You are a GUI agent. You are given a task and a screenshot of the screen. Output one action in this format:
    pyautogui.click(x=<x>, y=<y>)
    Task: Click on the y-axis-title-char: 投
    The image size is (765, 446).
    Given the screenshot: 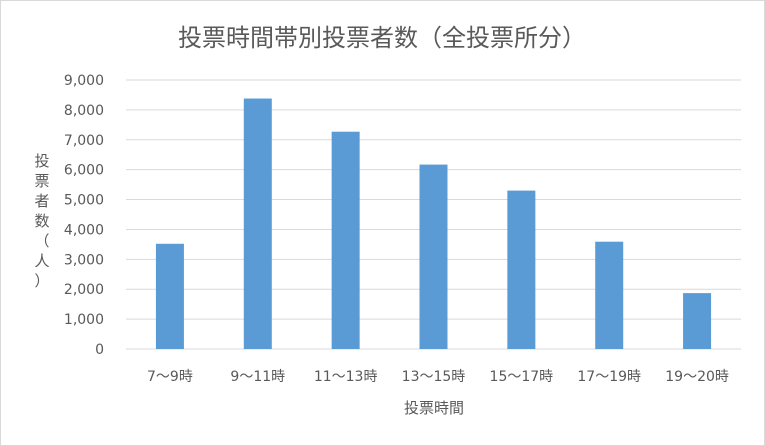 What is the action you would take?
    pyautogui.click(x=41, y=161)
    